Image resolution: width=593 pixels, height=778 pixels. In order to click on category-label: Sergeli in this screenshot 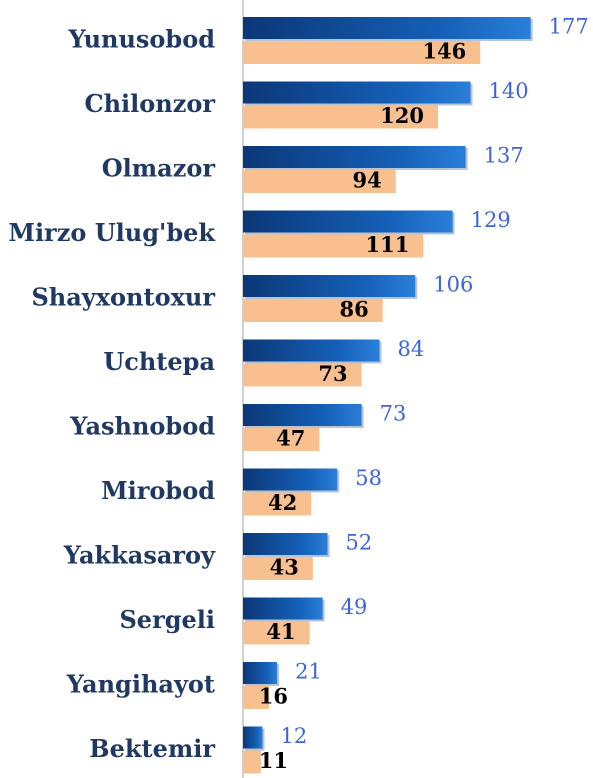, I will do `click(167, 619)`.